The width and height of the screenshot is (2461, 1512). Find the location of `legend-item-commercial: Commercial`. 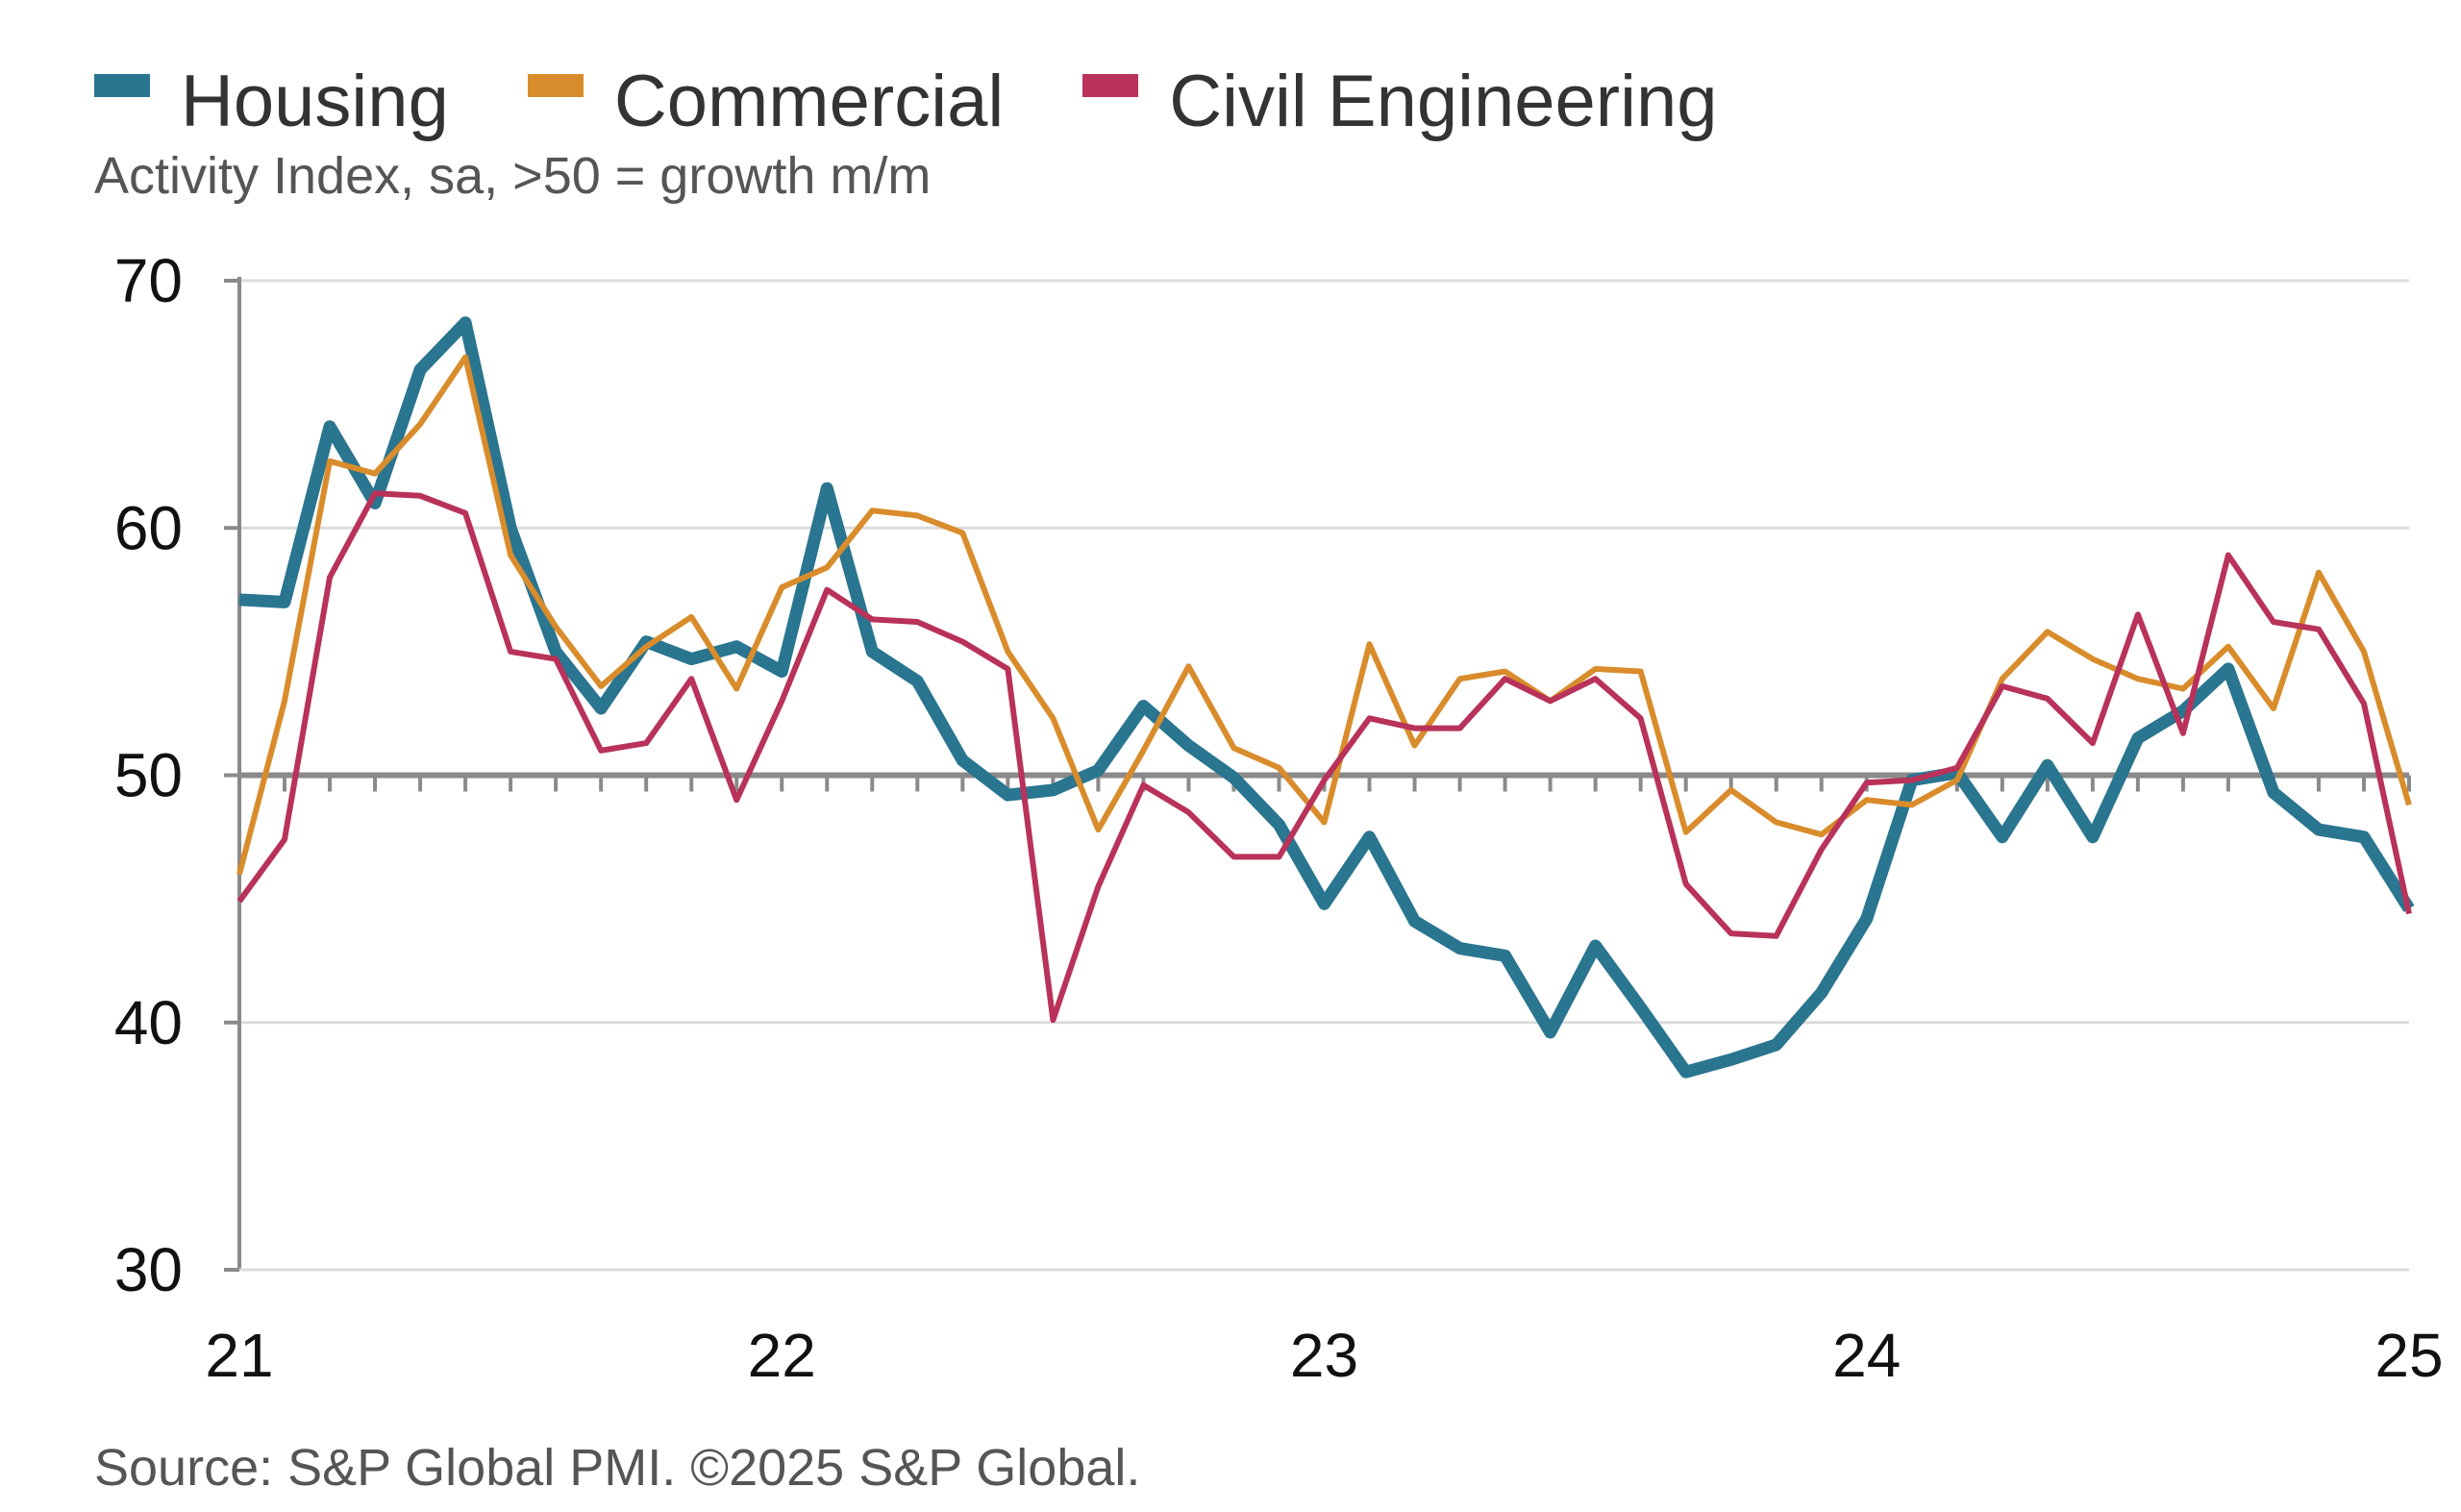

legend-item-commercial: Commercial is located at coordinates (766, 101).